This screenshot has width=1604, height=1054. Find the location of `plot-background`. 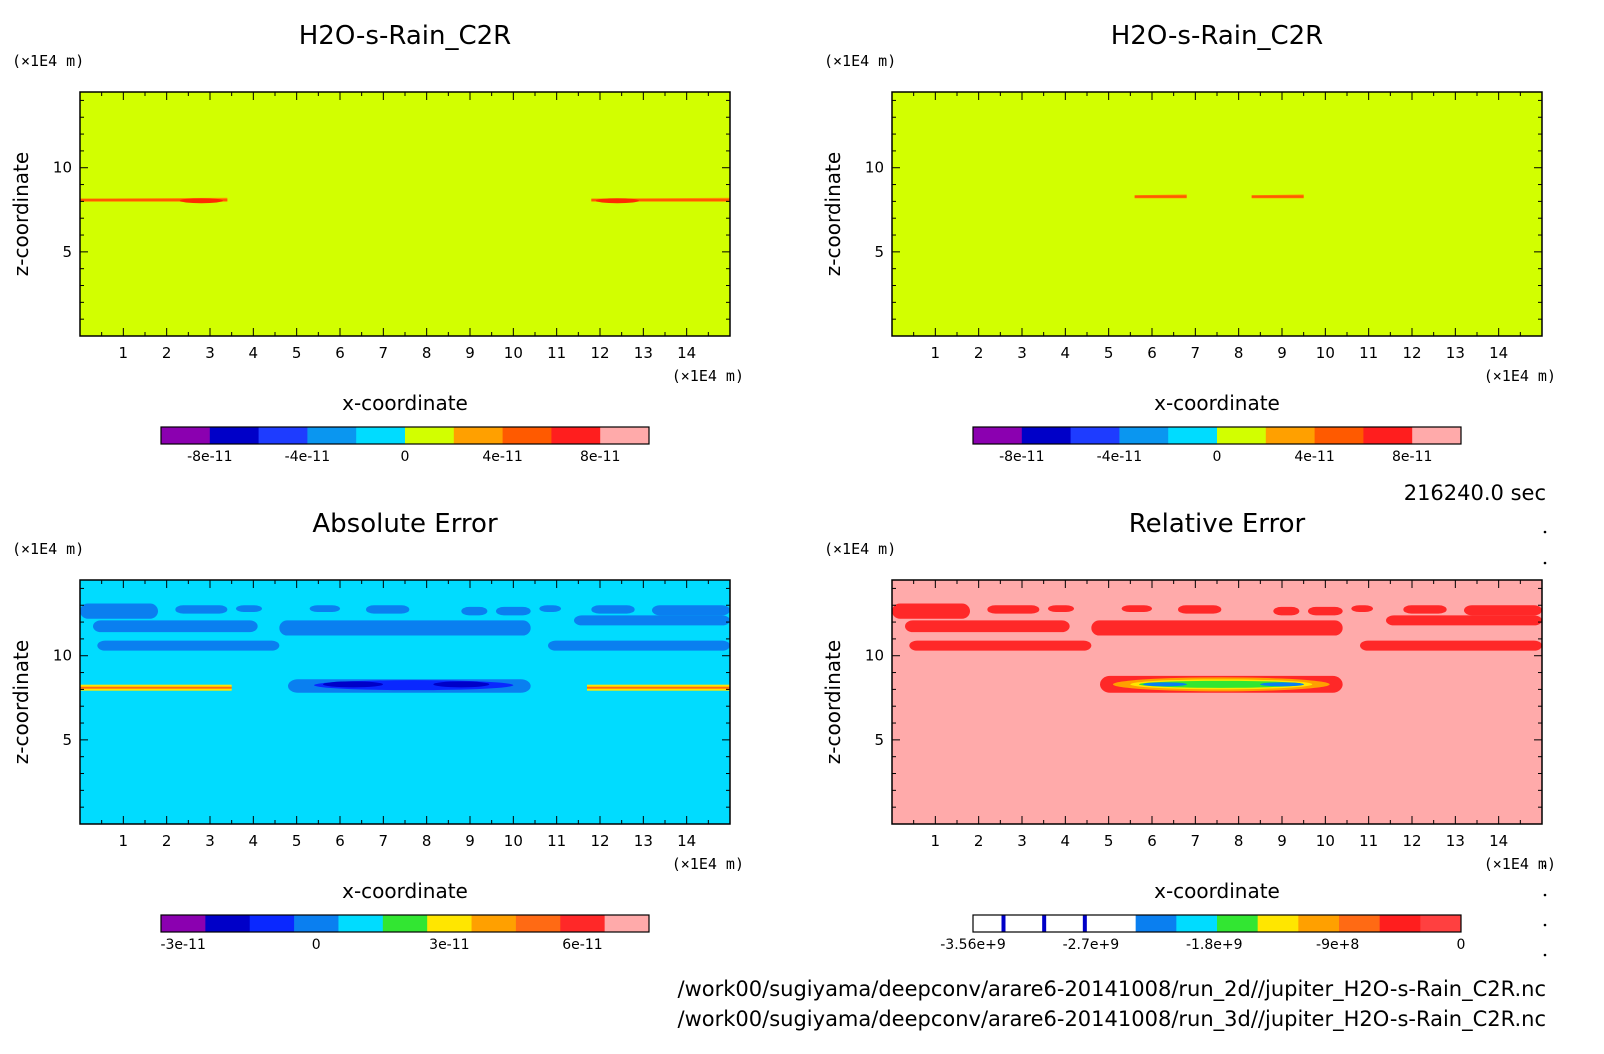

plot-background is located at coordinates (405, 214).